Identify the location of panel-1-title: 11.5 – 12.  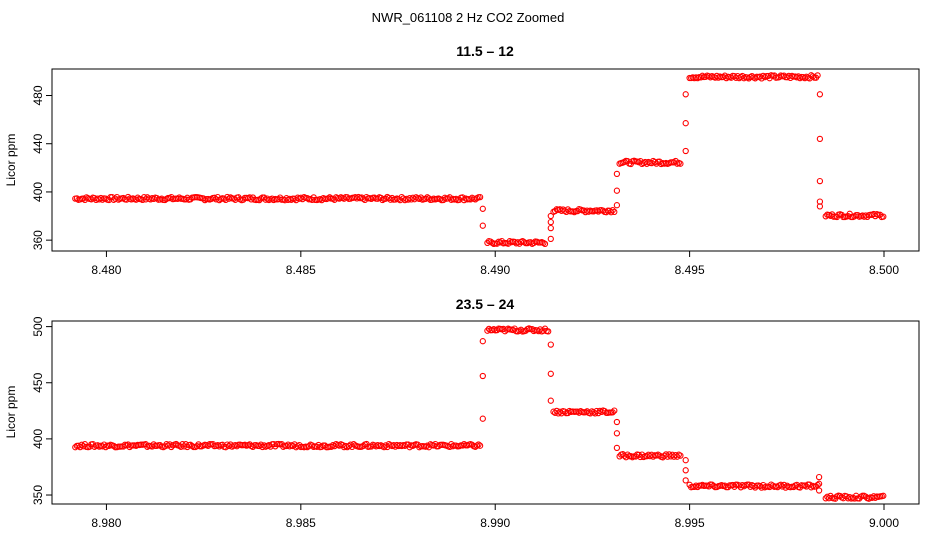
(485, 51).